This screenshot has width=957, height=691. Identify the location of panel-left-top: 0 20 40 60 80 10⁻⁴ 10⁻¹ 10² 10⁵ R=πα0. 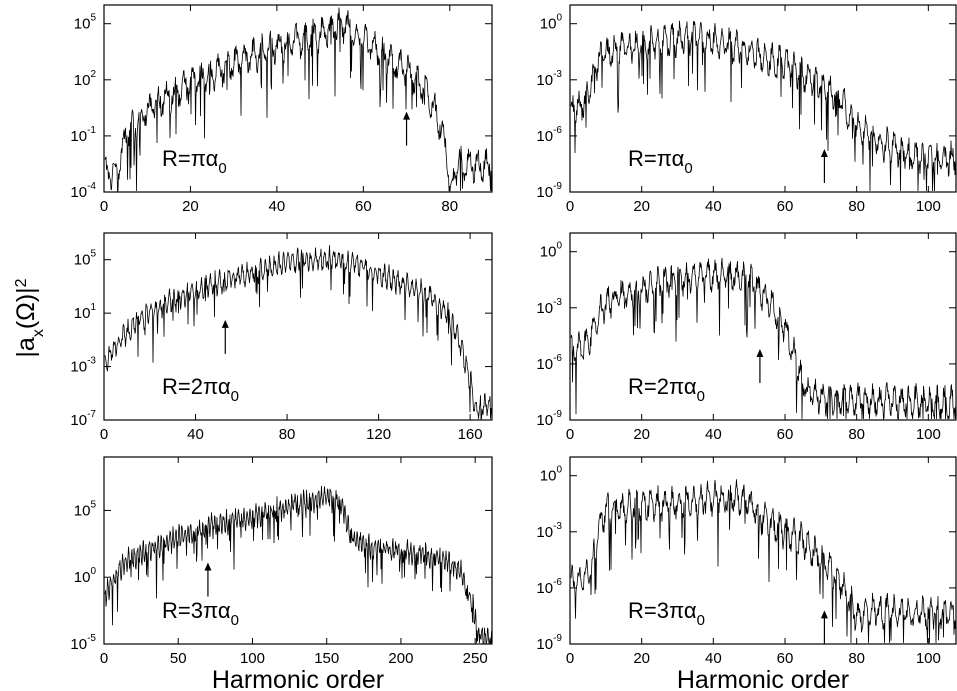
(281, 109).